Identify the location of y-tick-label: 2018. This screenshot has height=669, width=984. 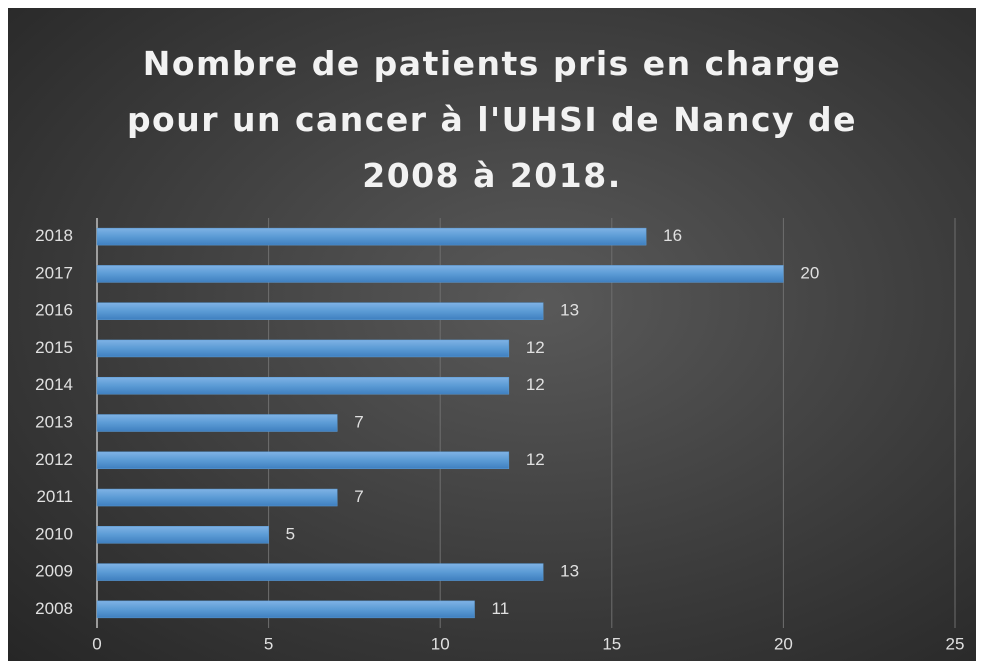
(54, 235).